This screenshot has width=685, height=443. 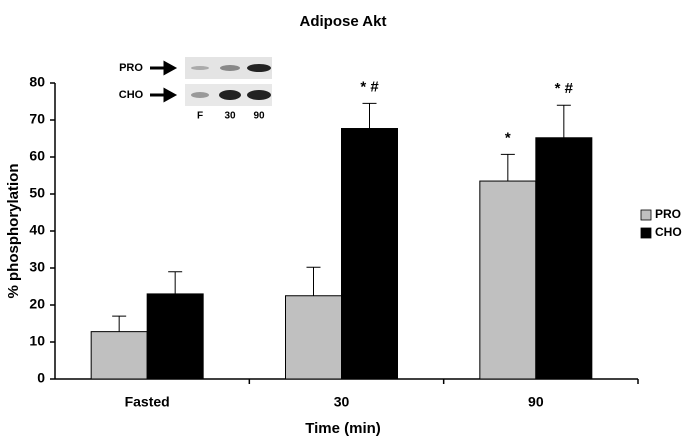 I want to click on inset-lane-label: 90, so click(x=259, y=116).